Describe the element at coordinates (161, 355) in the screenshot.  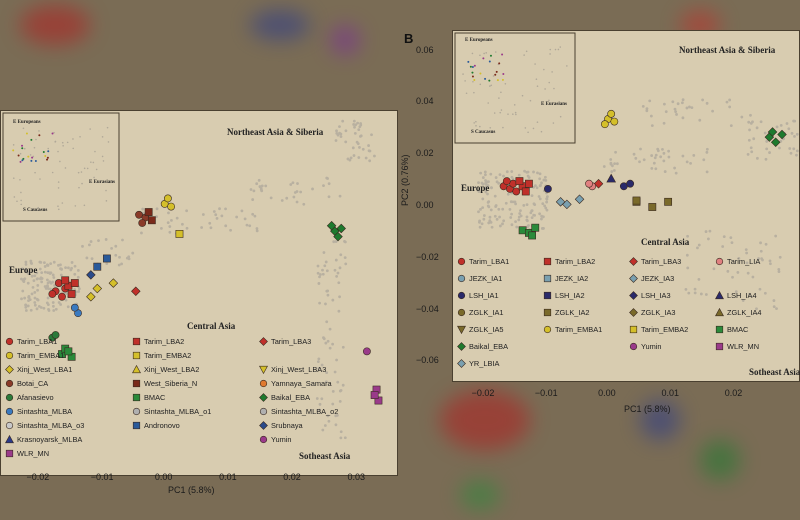
I see `legend-item: Tarim_EMBA2` at that location.